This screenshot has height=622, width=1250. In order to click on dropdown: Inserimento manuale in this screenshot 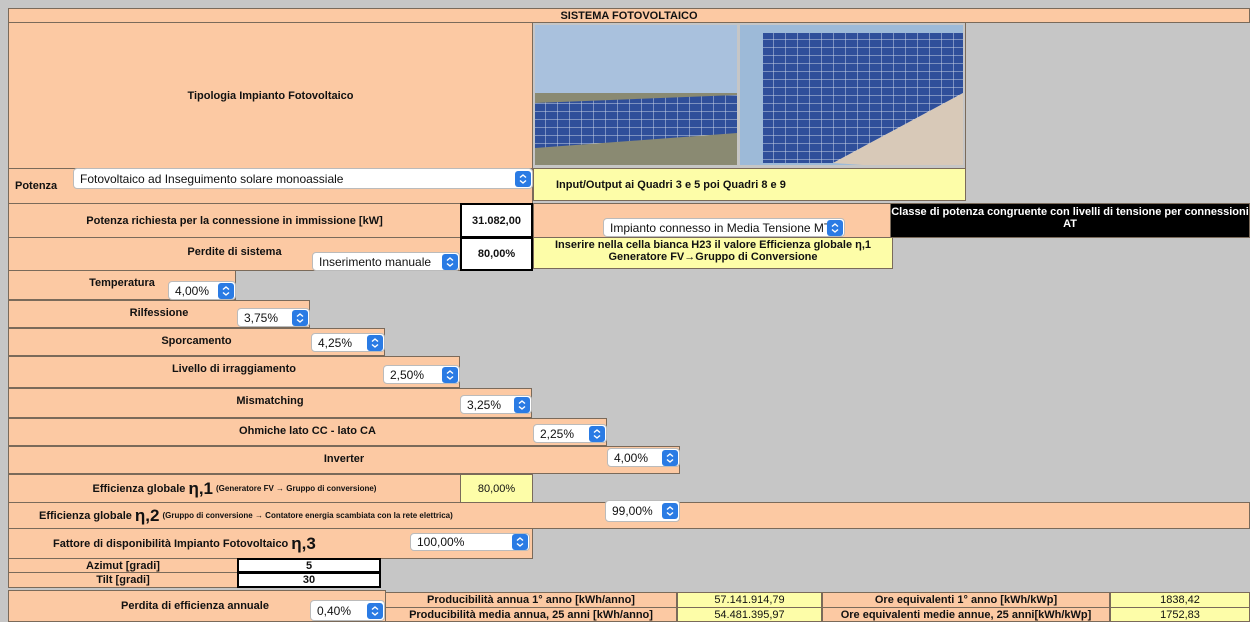, I will do `click(386, 261)`.